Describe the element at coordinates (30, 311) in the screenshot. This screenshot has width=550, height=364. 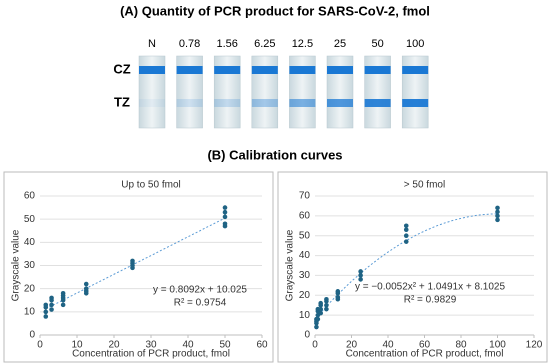
I see `y-tick-label: 10` at that location.